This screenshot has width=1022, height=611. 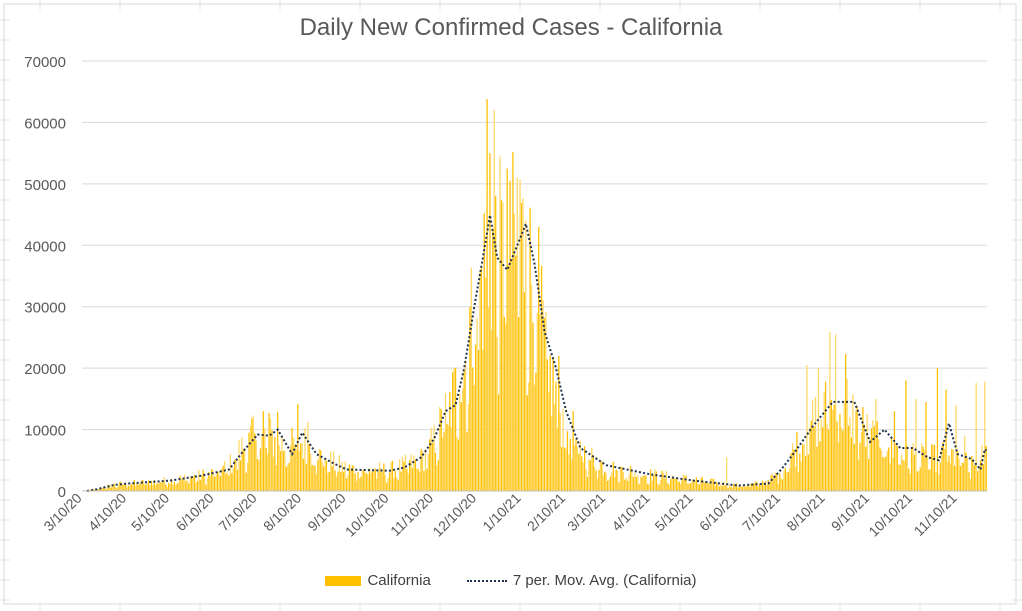 I want to click on x-tick-label: 11/10/21, so click(x=935, y=514).